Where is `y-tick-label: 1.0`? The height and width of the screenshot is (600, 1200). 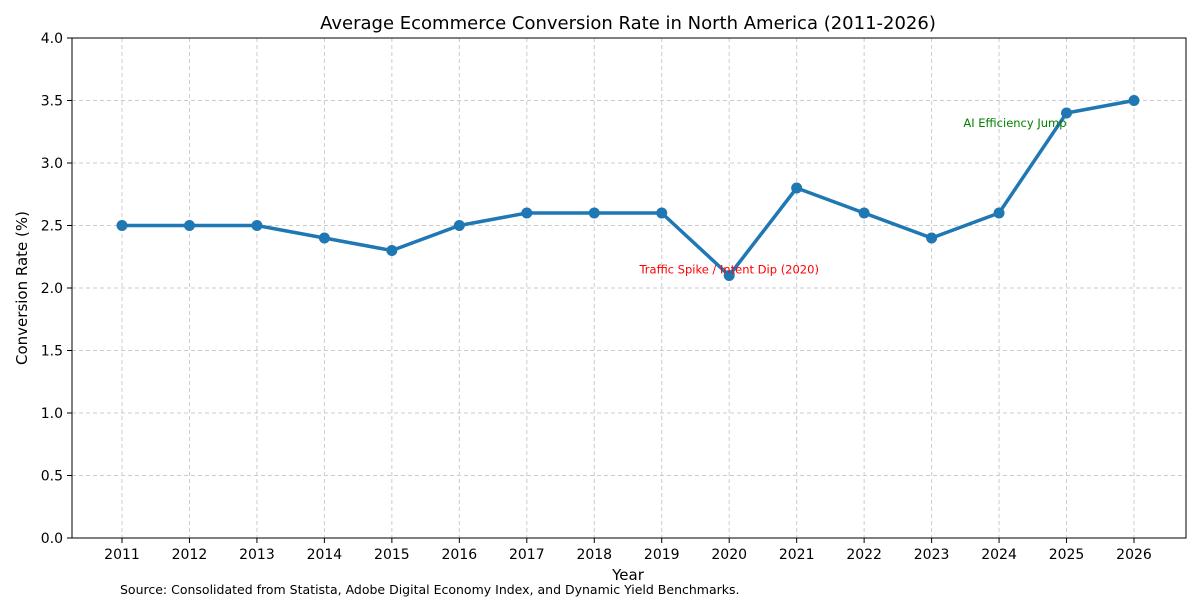 y-tick-label: 1.0 is located at coordinates (52, 414).